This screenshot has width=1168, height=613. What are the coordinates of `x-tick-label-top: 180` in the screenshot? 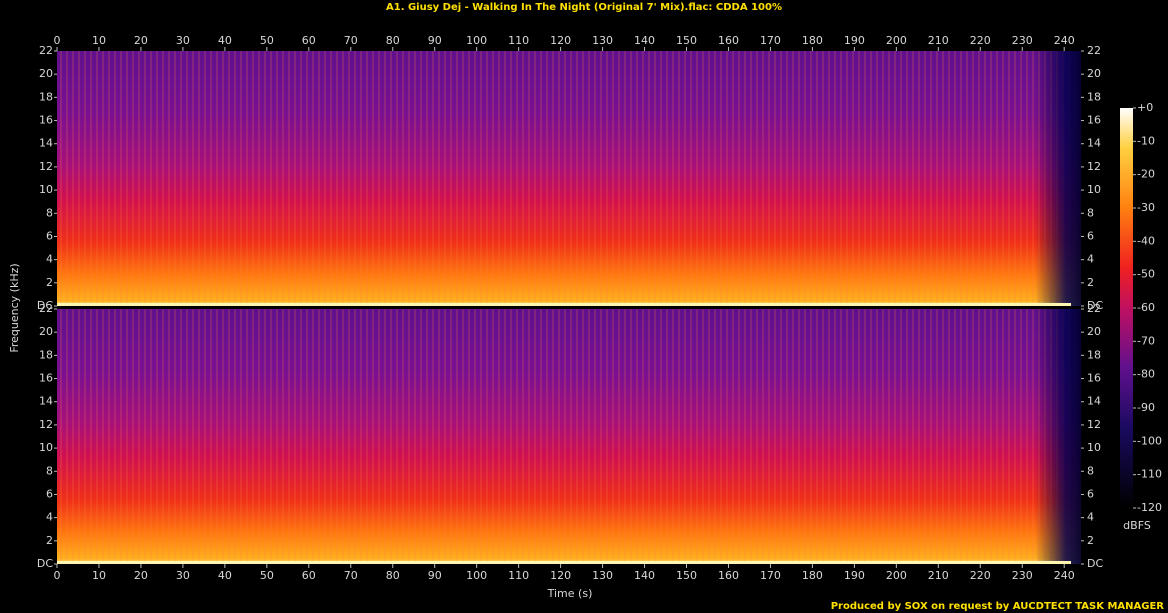 It's located at (812, 40).